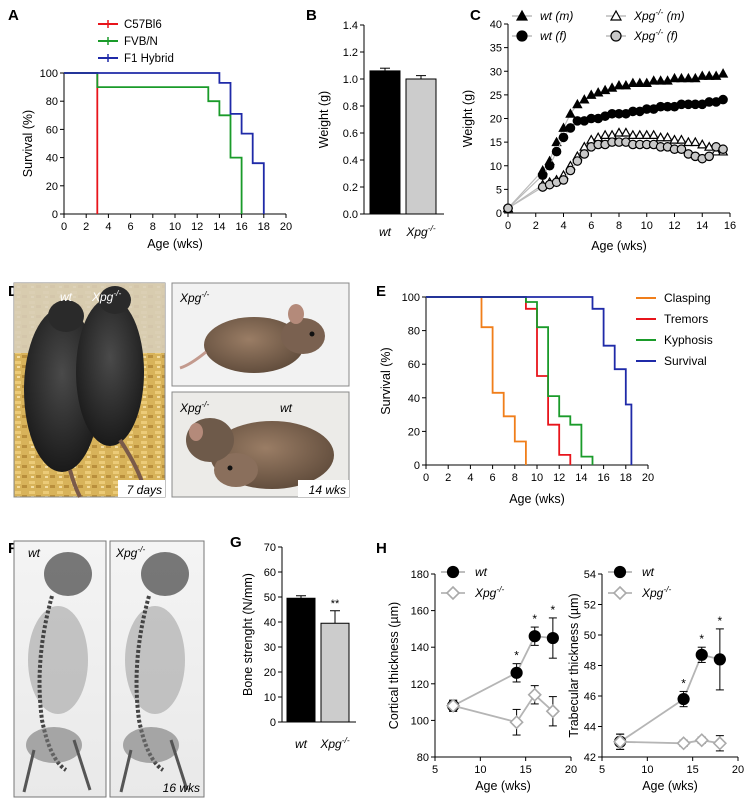 This screenshot has height=800, width=747. What do you see at coordinates (499, 190) in the screenshot?
I see `y-tick-label: 5` at bounding box center [499, 190].